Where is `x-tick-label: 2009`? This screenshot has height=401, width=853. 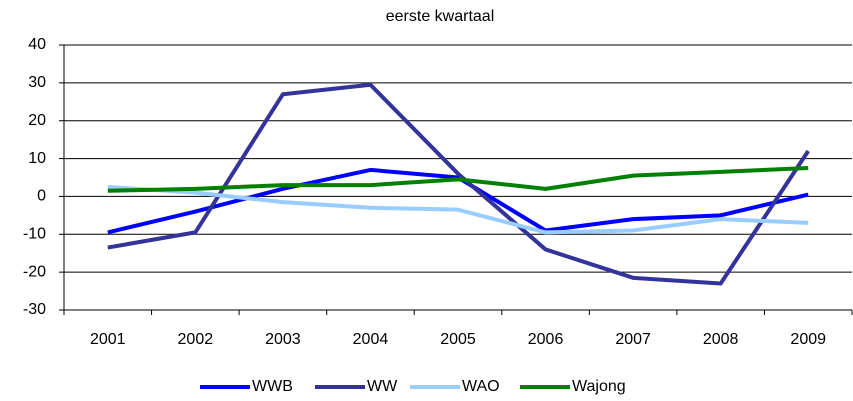
x-tick-label: 2009 is located at coordinates (808, 339).